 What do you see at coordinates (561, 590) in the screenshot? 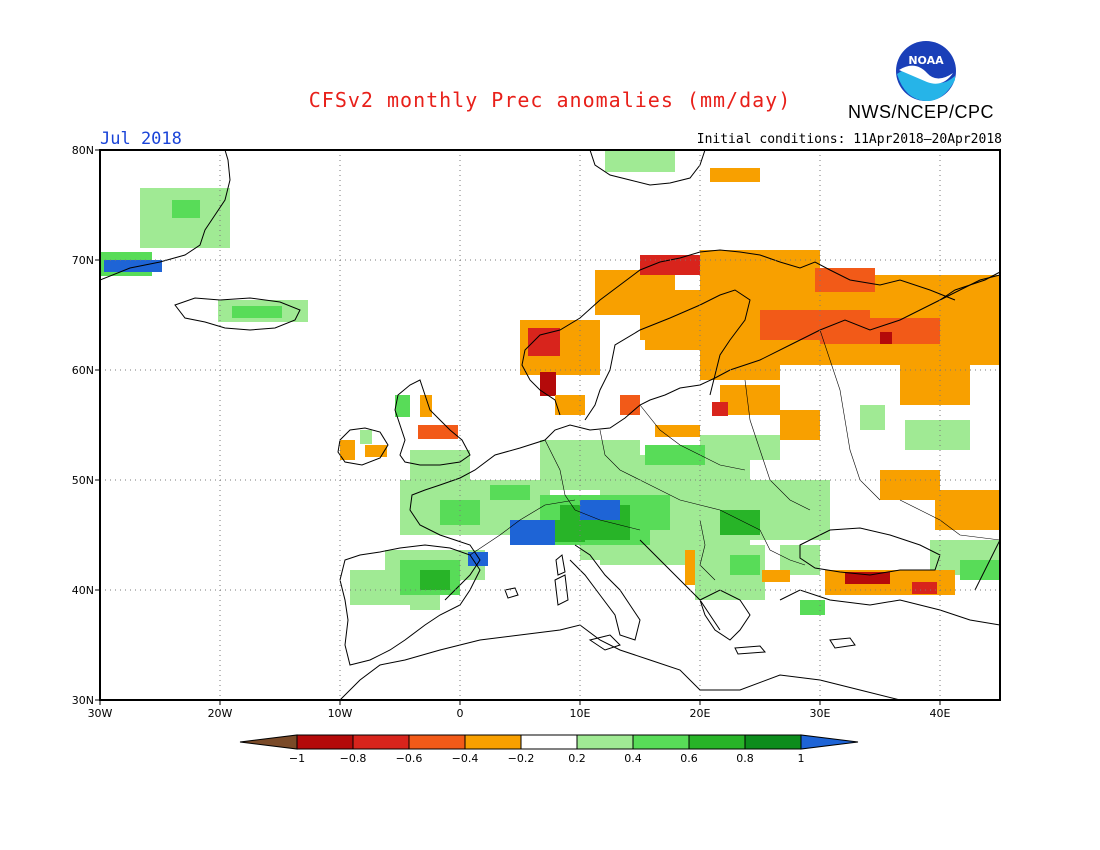
I see `coast-sardinia` at bounding box center [561, 590].